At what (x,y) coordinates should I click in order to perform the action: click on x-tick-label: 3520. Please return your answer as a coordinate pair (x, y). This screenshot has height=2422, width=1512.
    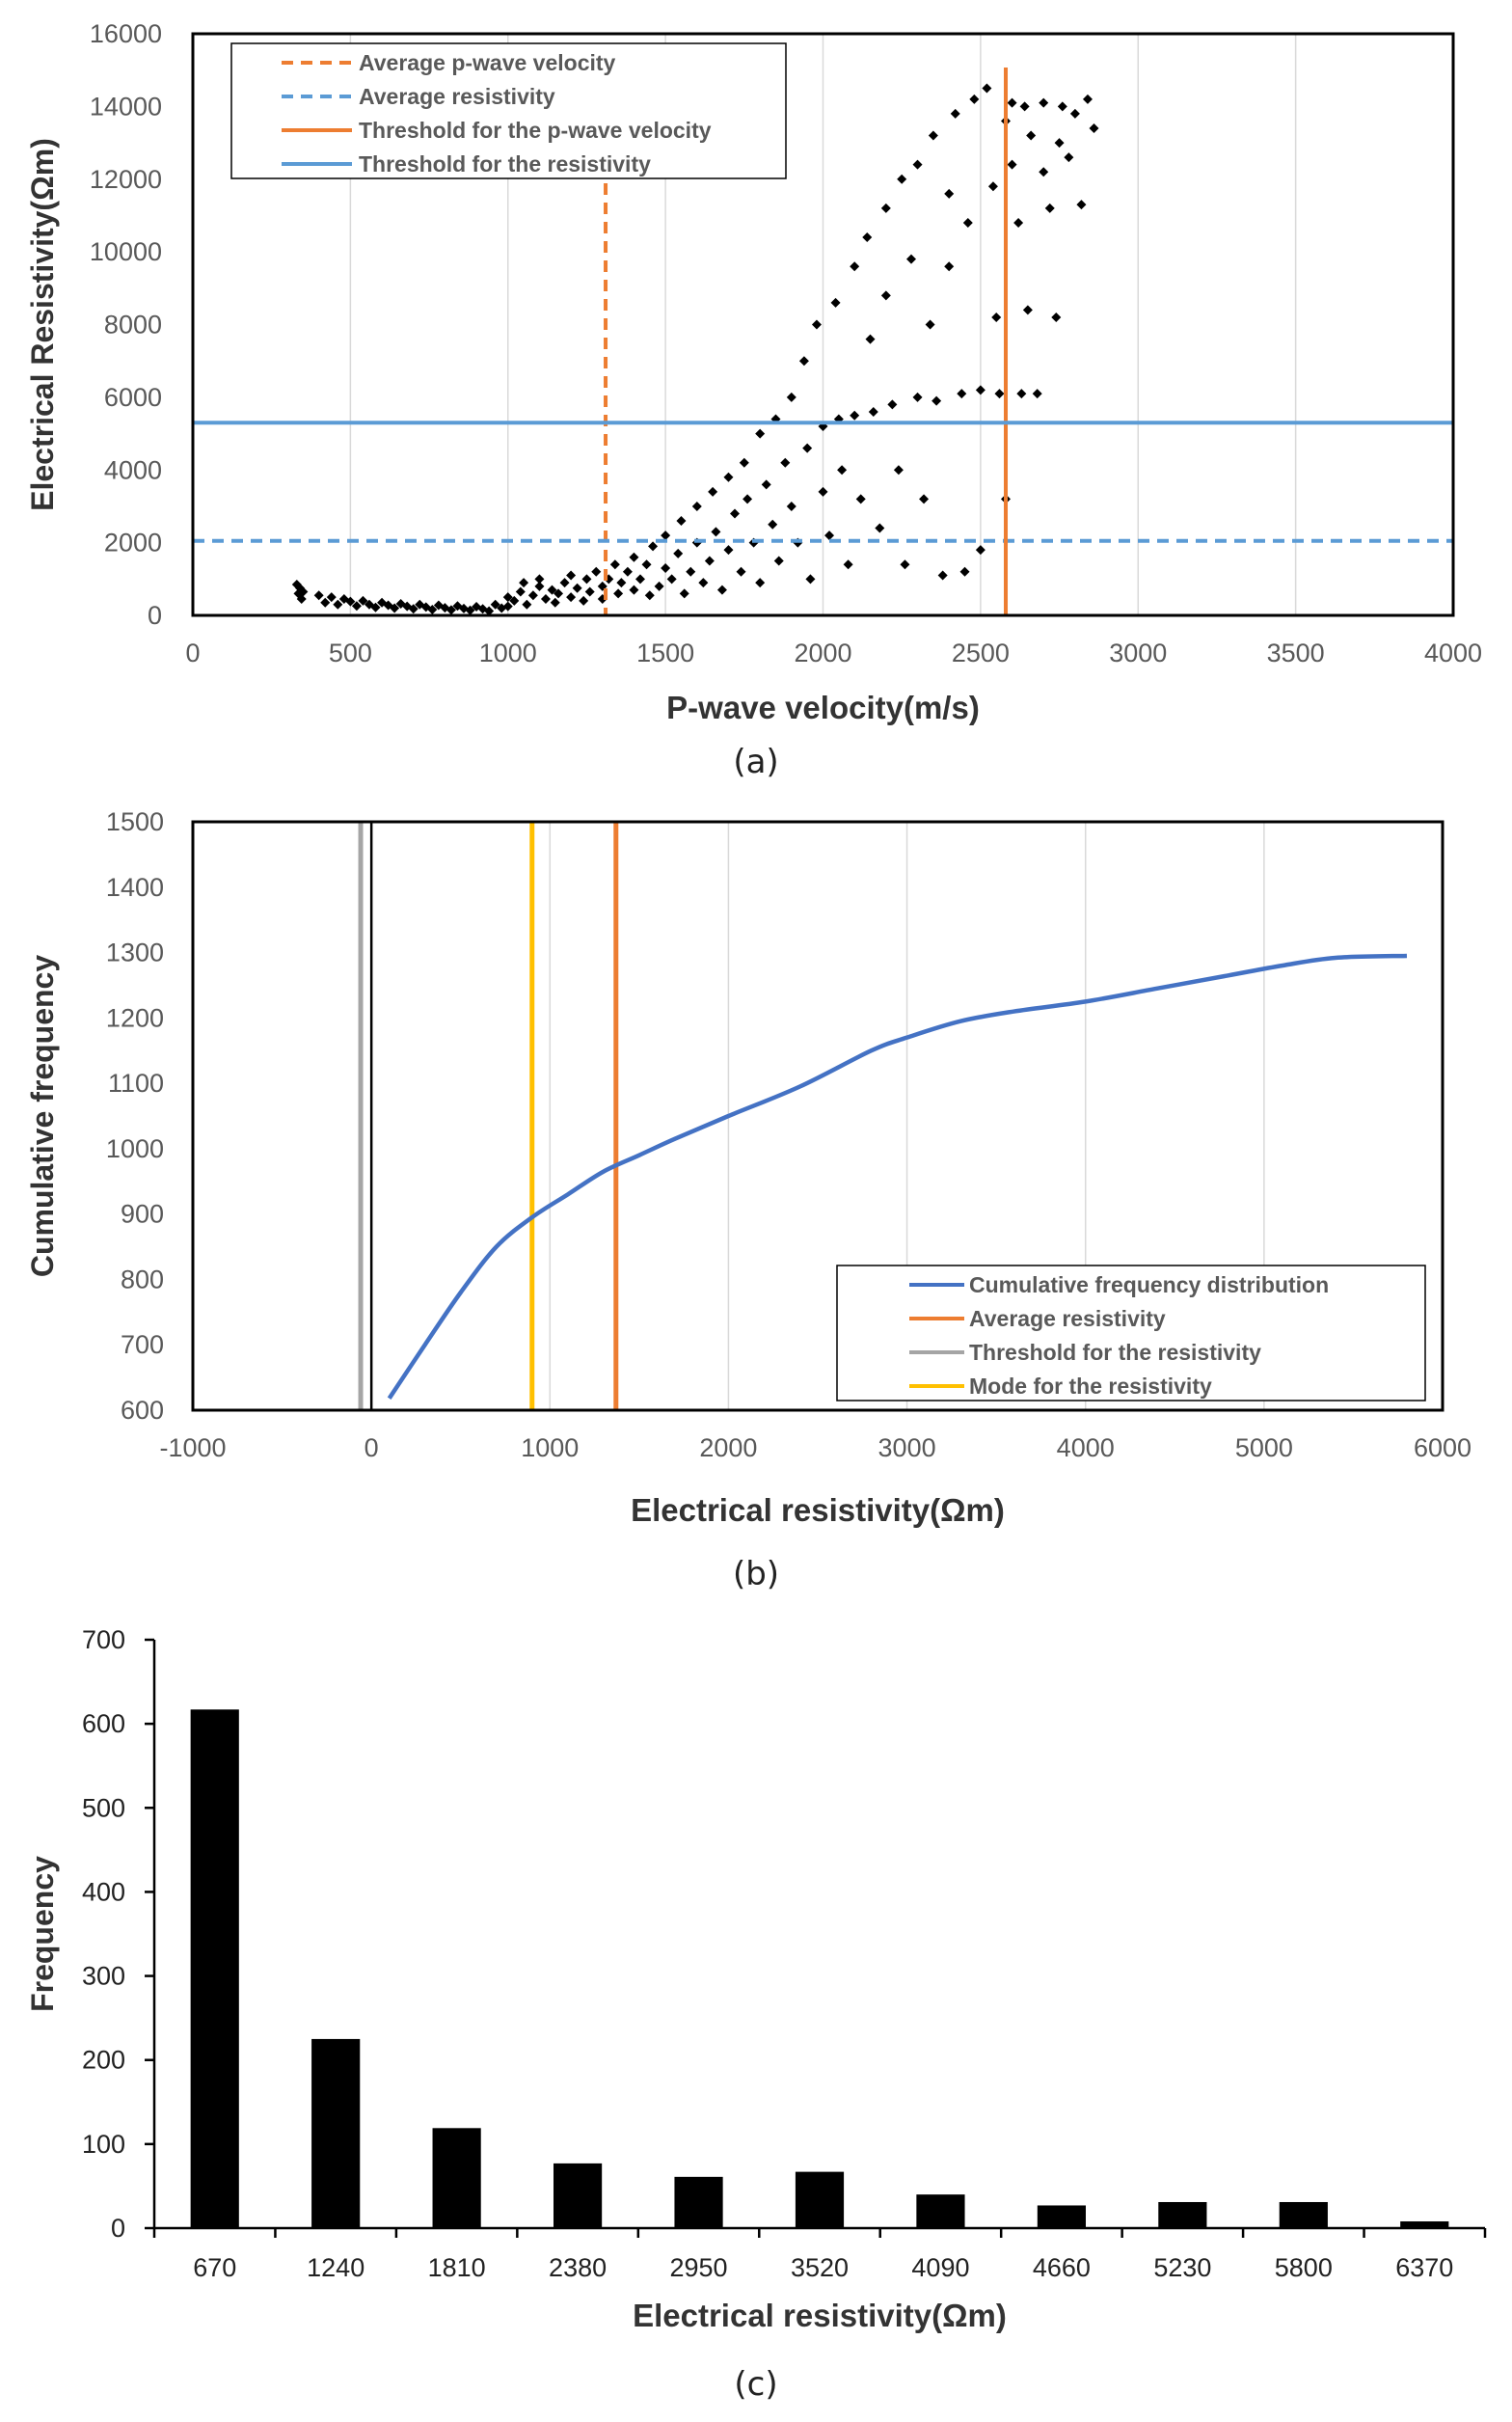
    Looking at the image, I should click on (820, 2268).